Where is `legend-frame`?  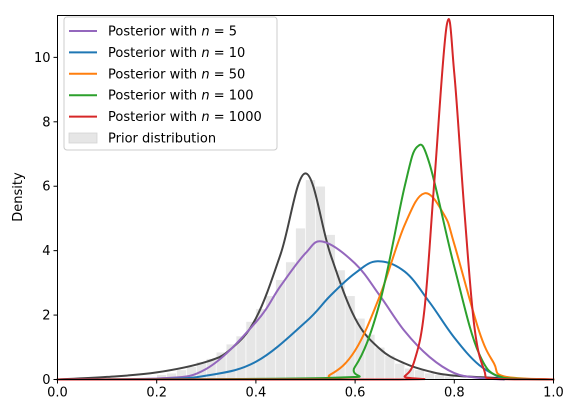
legend-frame is located at coordinates (170, 83).